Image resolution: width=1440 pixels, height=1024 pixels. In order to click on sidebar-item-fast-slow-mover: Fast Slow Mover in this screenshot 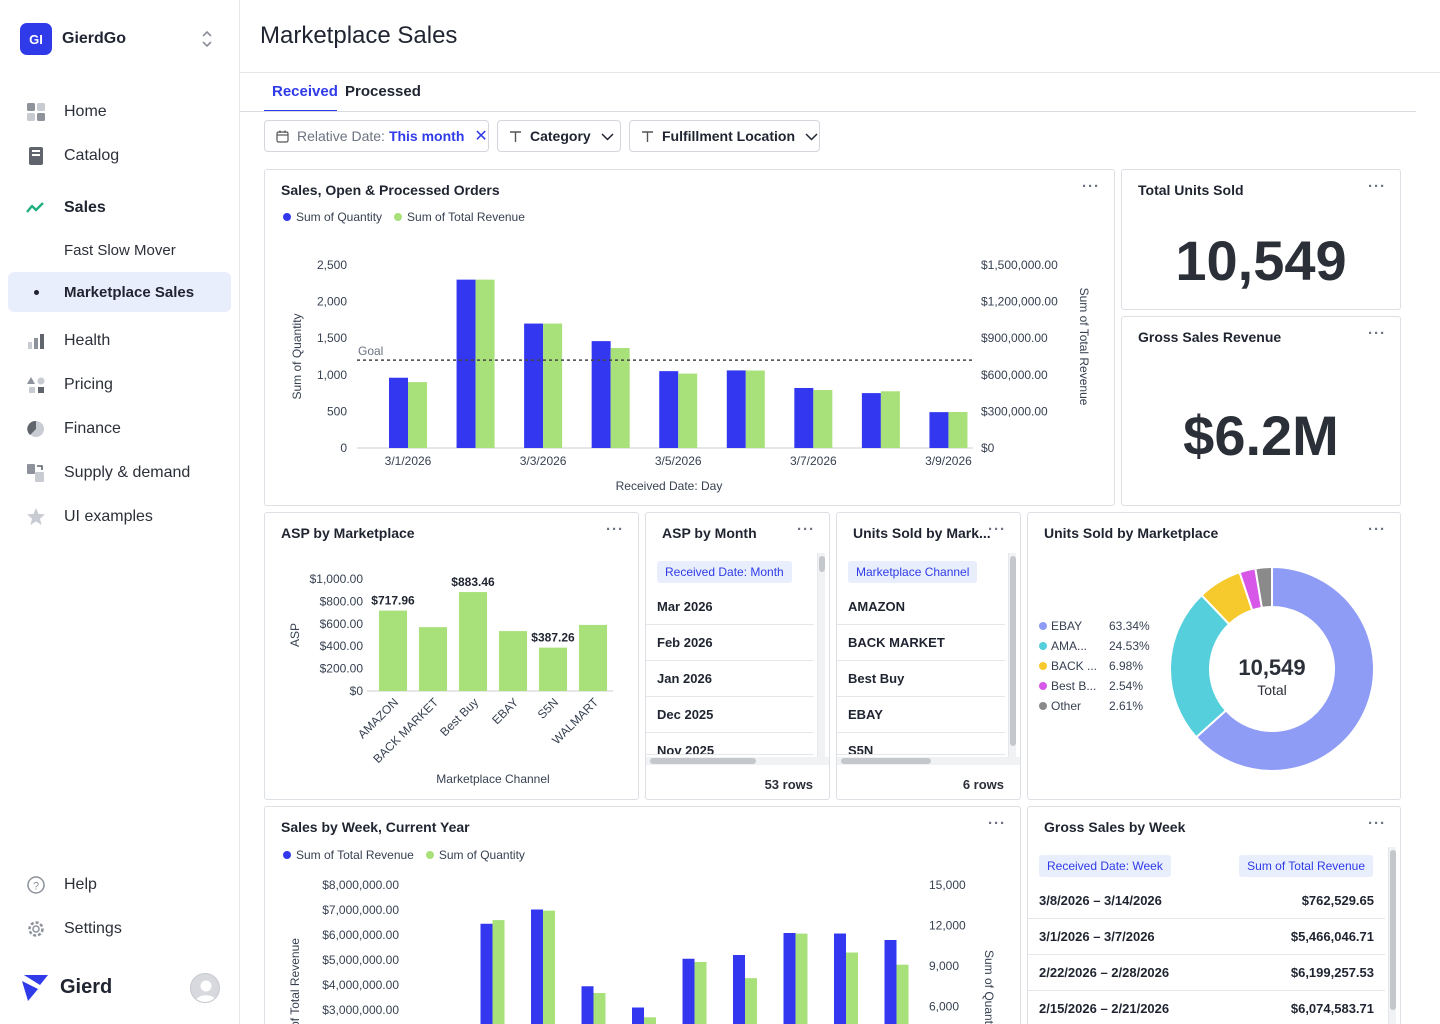, I will do `click(119, 250)`.